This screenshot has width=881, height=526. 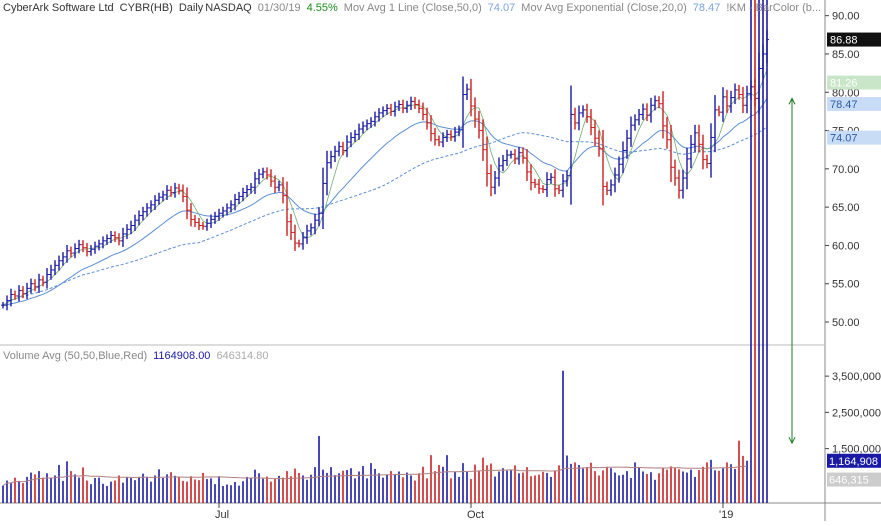 I want to click on volume-tick-label: 1,500,000, so click(x=856, y=450).